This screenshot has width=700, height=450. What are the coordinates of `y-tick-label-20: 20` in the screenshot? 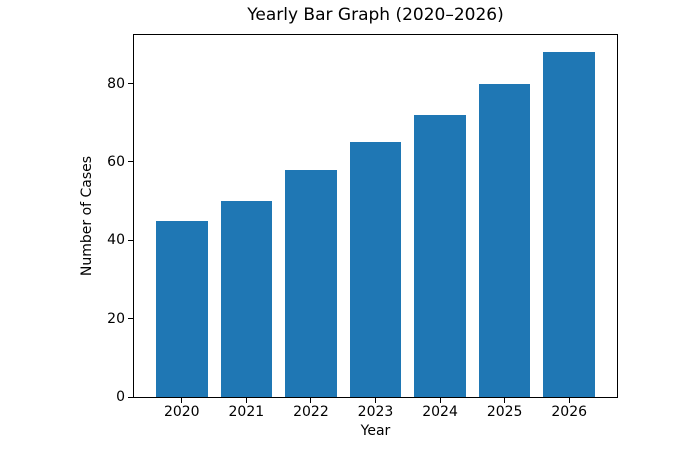 It's located at (116, 318).